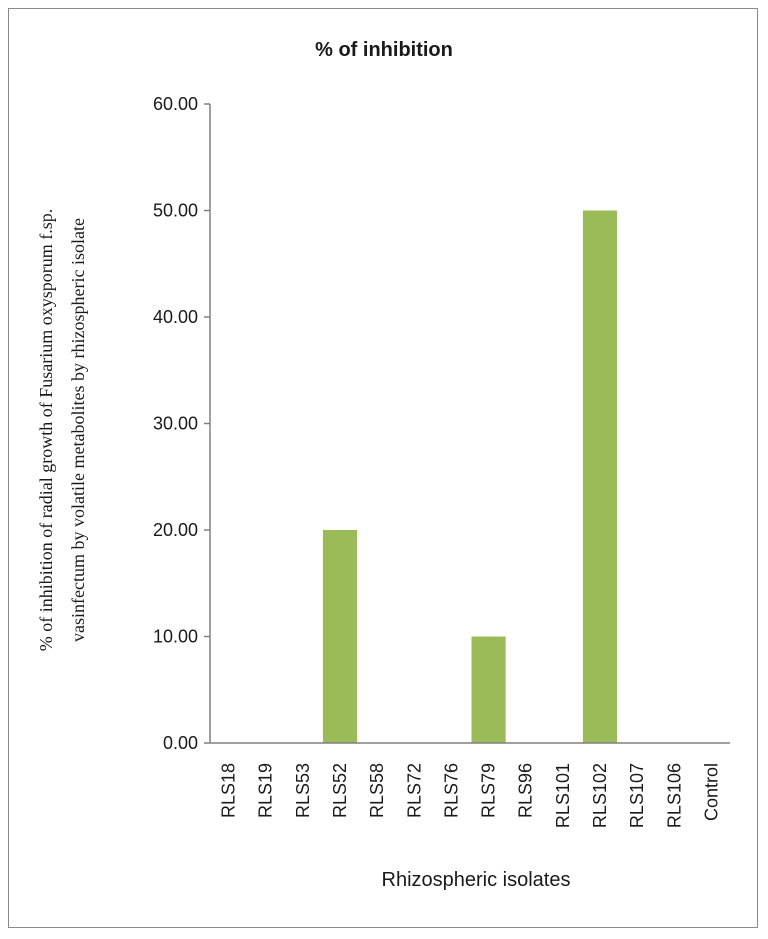 The width and height of the screenshot is (768, 939). Describe the element at coordinates (637, 795) in the screenshot. I see `x-tick-label: RLS107` at that location.